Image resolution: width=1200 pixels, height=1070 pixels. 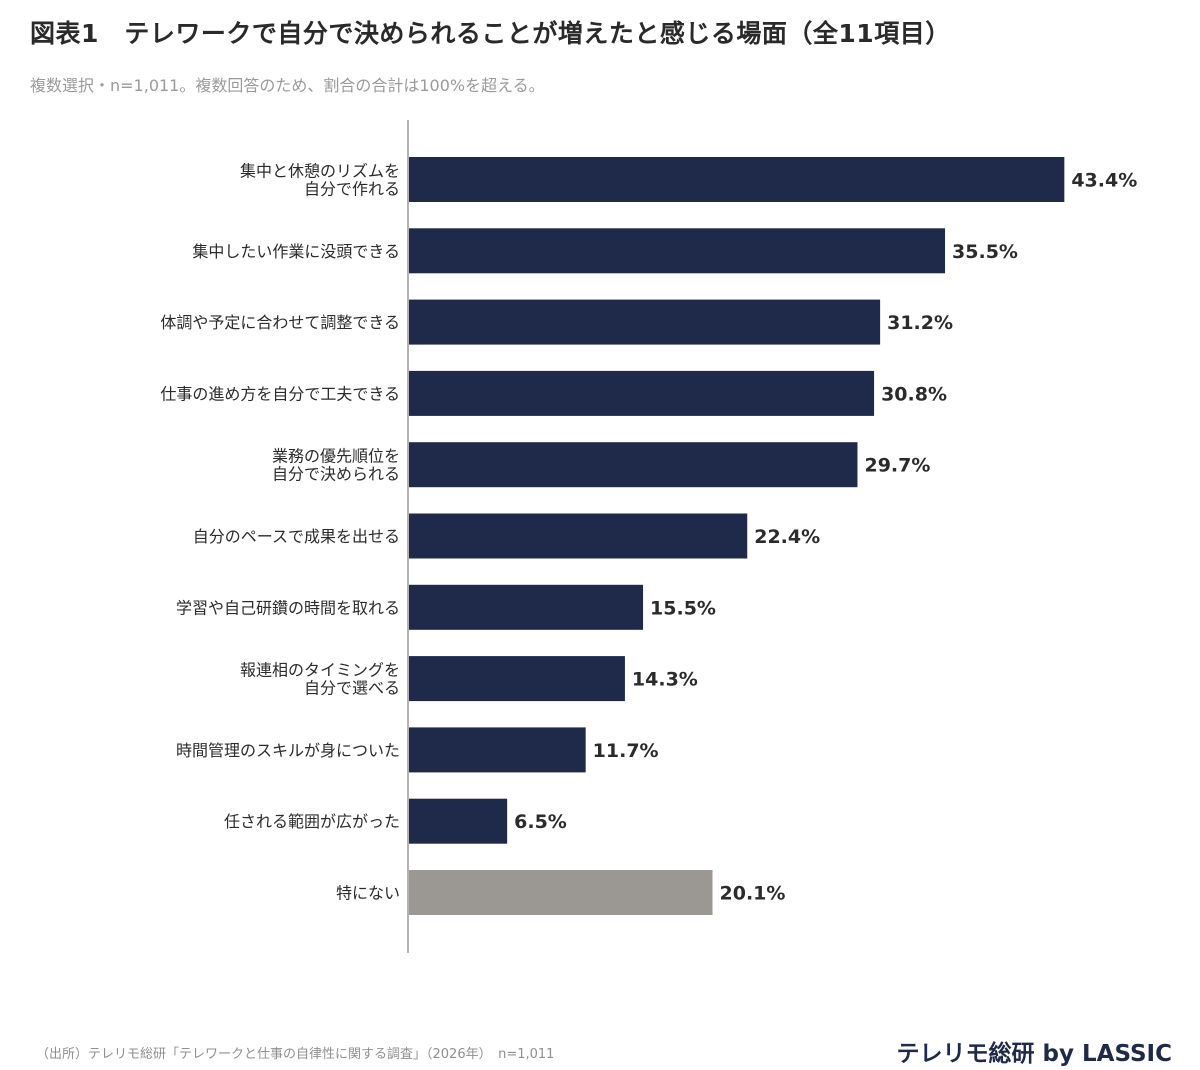 What do you see at coordinates (540, 822) in the screenshot?
I see `value-label-10: 6.5%` at bounding box center [540, 822].